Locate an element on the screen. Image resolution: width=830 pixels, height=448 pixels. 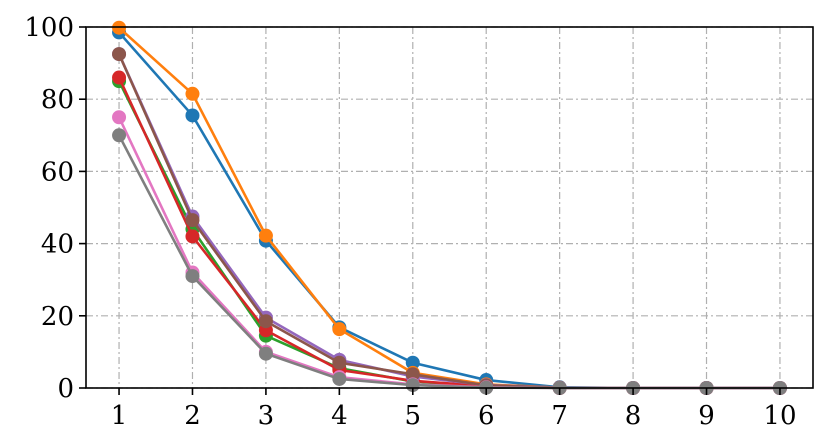
y-tick-label: 60 is located at coordinates (57, 172).